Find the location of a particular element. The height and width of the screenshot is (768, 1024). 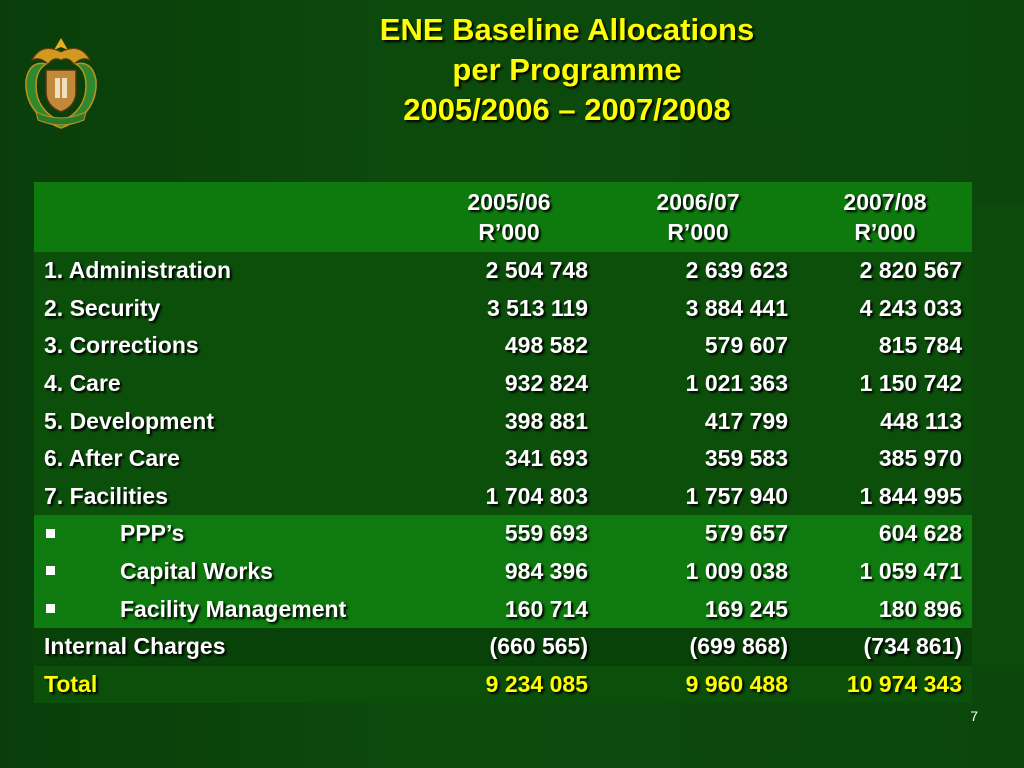

title-line-2: per Programme is located at coordinates (567, 69).